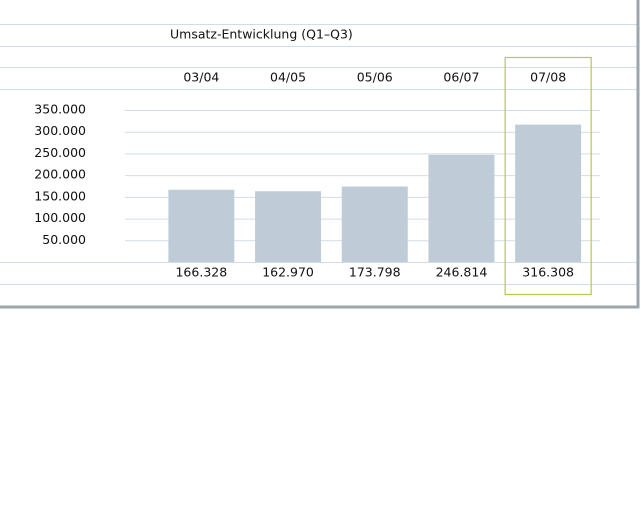 Image resolution: width=641 pixels, height=512 pixels. What do you see at coordinates (60, 195) in the screenshot?
I see `y-tick-label: 150.000` at bounding box center [60, 195].